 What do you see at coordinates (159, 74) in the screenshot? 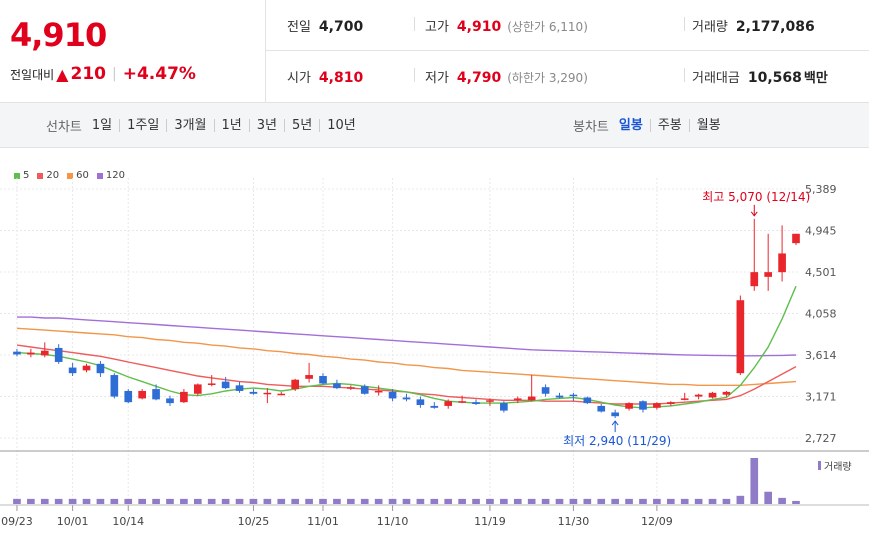
I see `change-percent: +4.47%` at bounding box center [159, 74].